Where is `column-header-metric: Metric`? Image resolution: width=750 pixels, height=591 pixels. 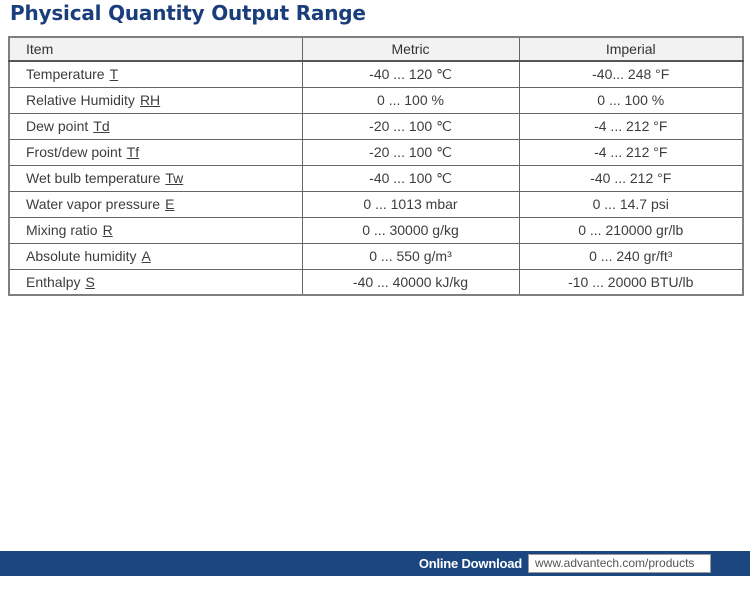 column-header-metric: Metric is located at coordinates (410, 49).